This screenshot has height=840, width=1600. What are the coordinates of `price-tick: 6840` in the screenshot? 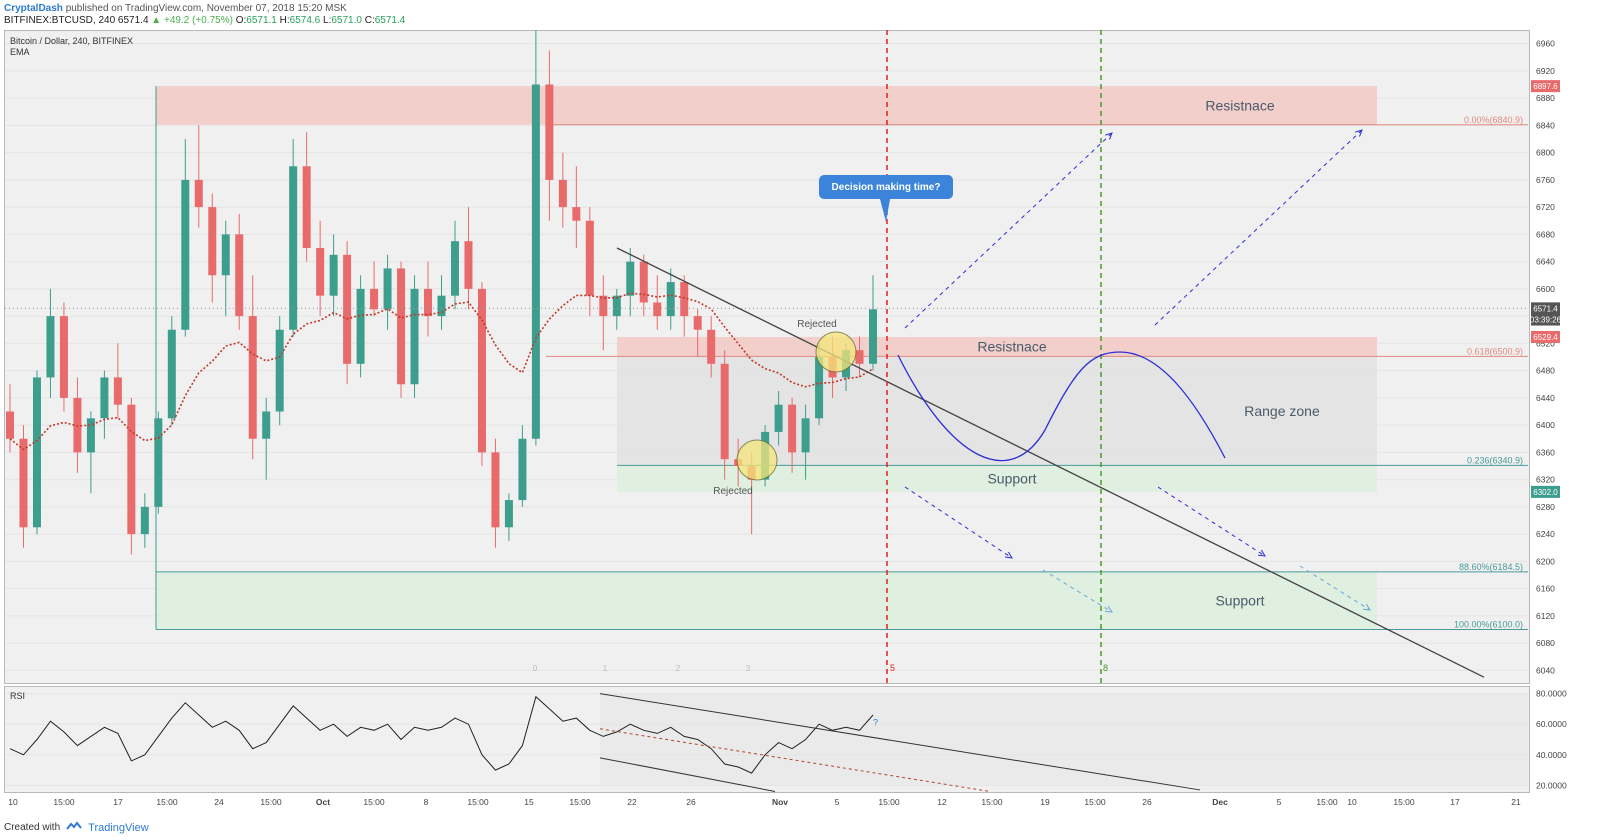 It's located at (1545, 125).